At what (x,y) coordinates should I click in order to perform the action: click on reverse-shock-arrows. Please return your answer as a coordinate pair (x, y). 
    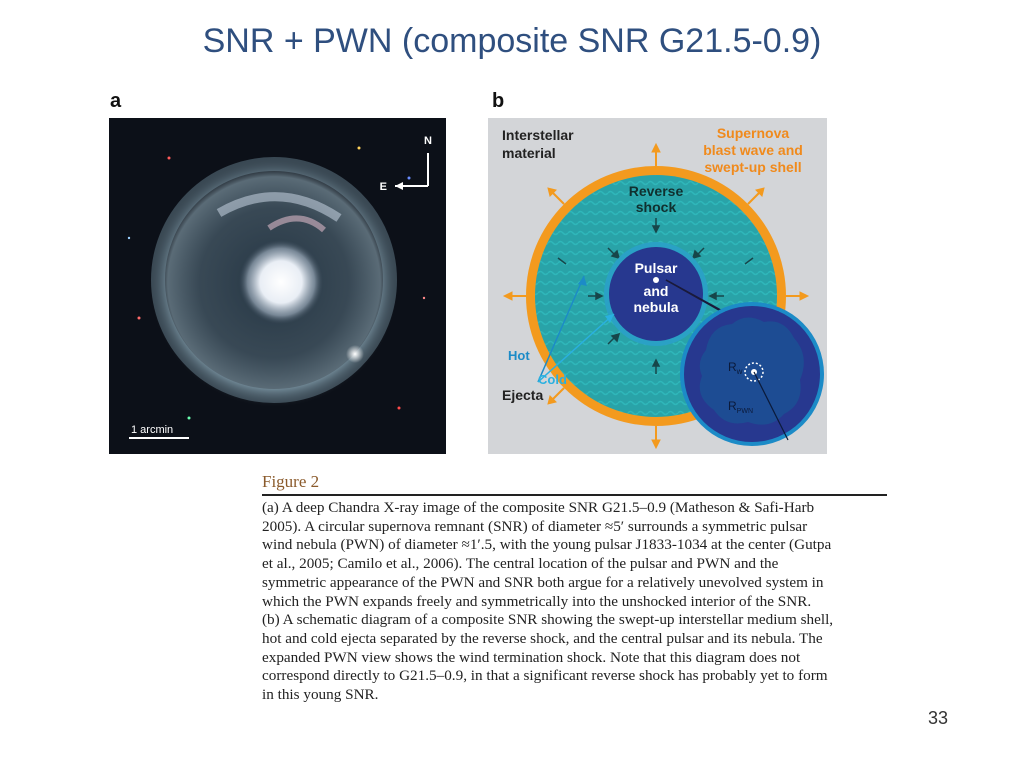
    Looking at the image, I should click on (655, 296).